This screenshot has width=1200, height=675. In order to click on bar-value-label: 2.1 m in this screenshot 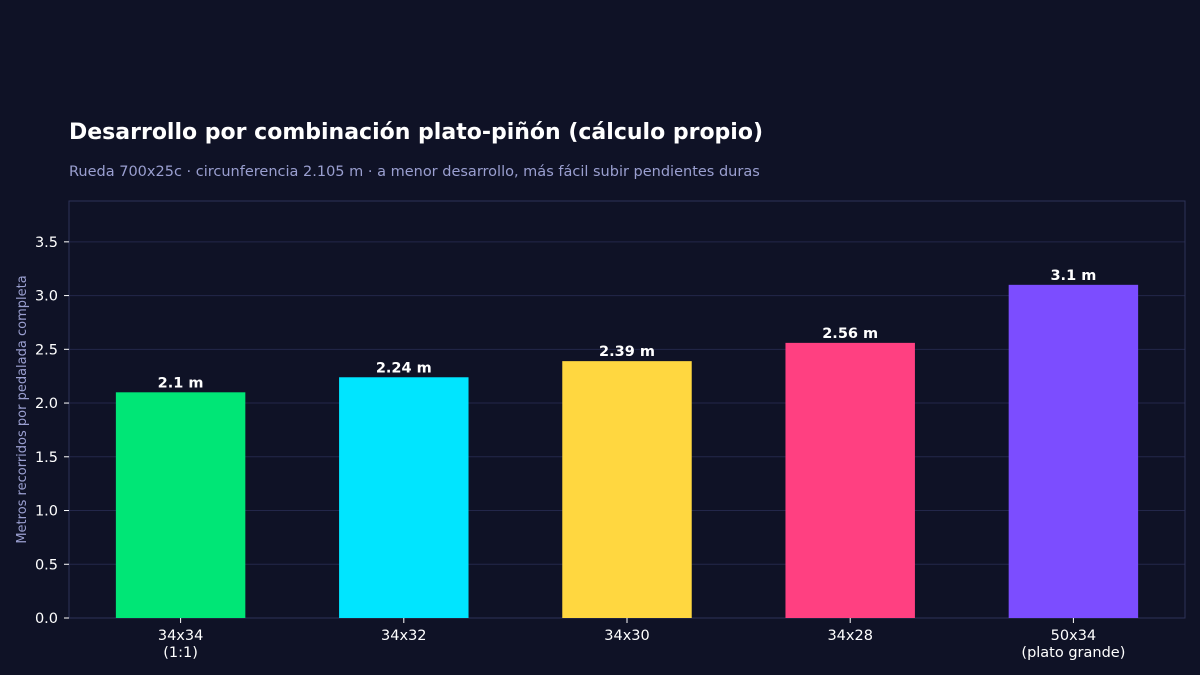, I will do `click(181, 383)`.